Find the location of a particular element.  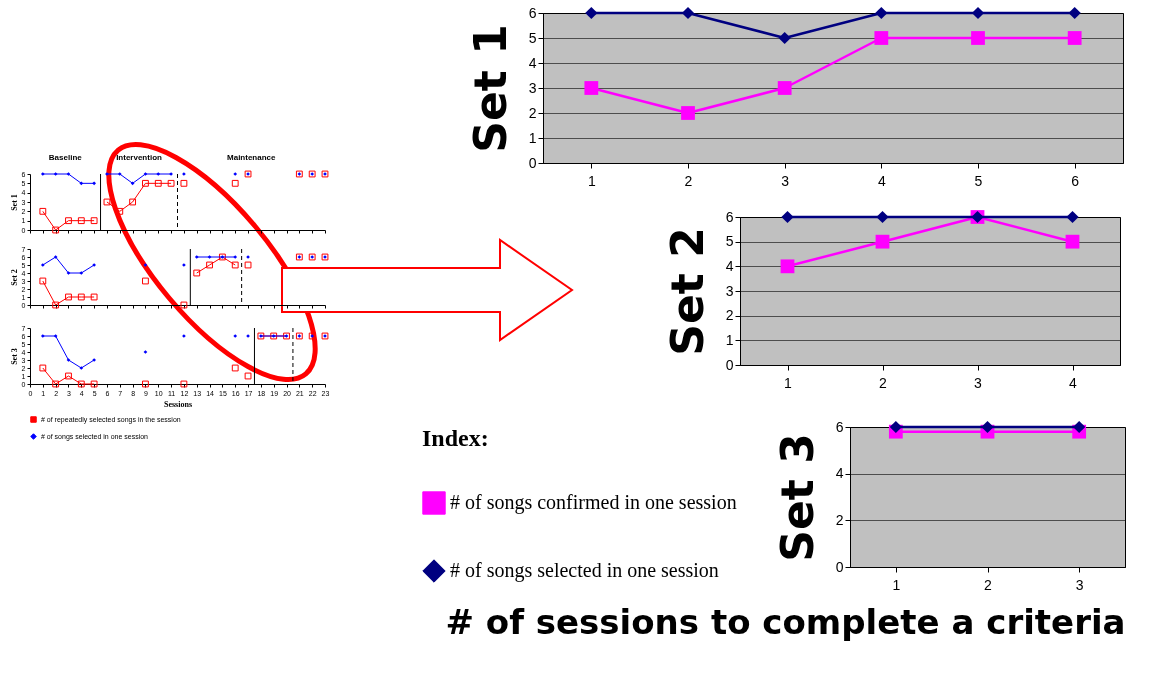

text: Maintenance is located at coordinates (252, 157).